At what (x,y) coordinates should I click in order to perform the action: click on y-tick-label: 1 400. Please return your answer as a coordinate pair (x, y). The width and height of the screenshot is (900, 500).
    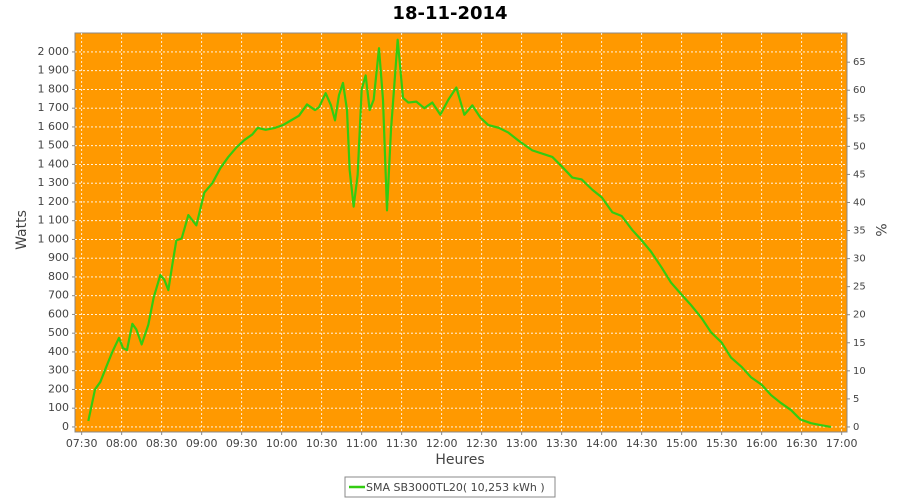
    Looking at the image, I should click on (54, 163).